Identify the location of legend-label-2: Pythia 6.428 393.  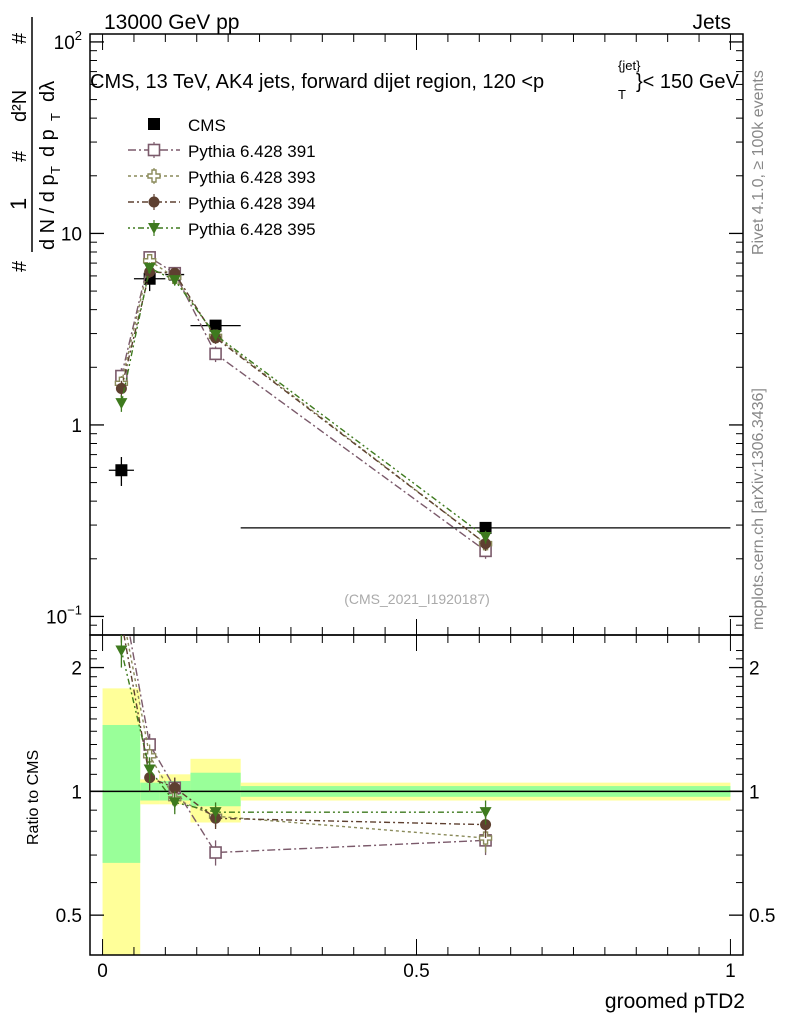
(252, 177).